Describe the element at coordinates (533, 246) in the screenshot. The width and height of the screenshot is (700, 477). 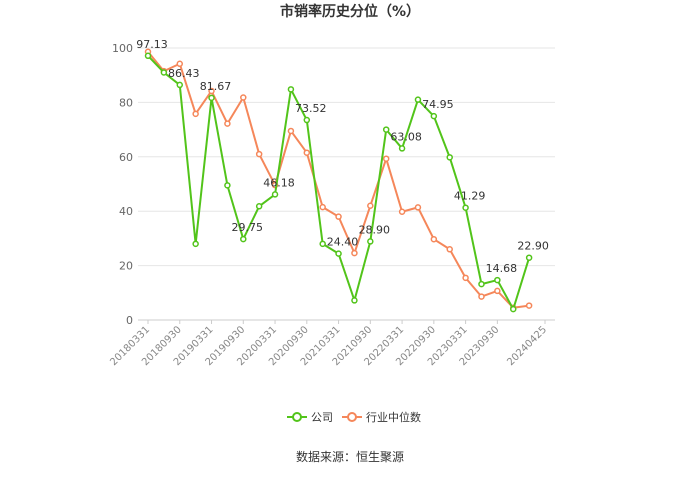
I see `data-label: 22.90` at that location.